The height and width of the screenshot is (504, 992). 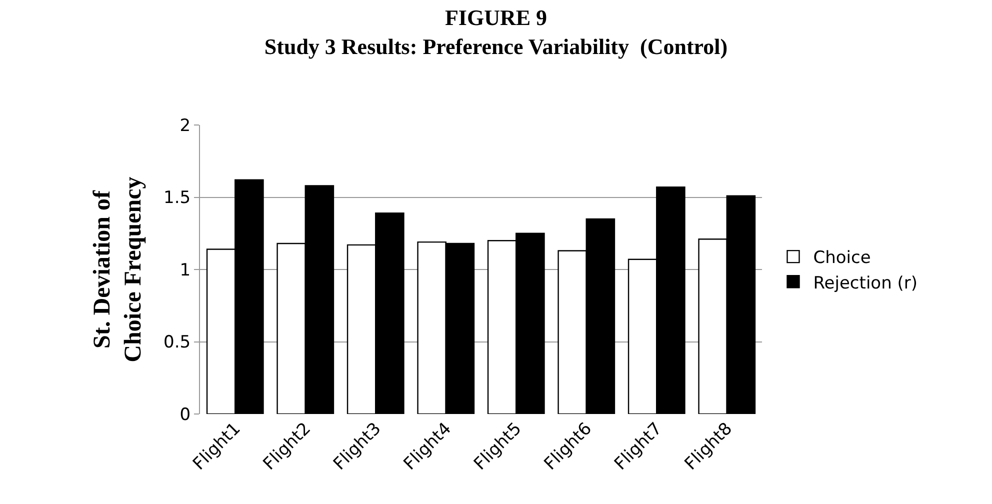 I want to click on y-axis-title: St. Deviation of Choice Frequency, so click(x=118, y=269).